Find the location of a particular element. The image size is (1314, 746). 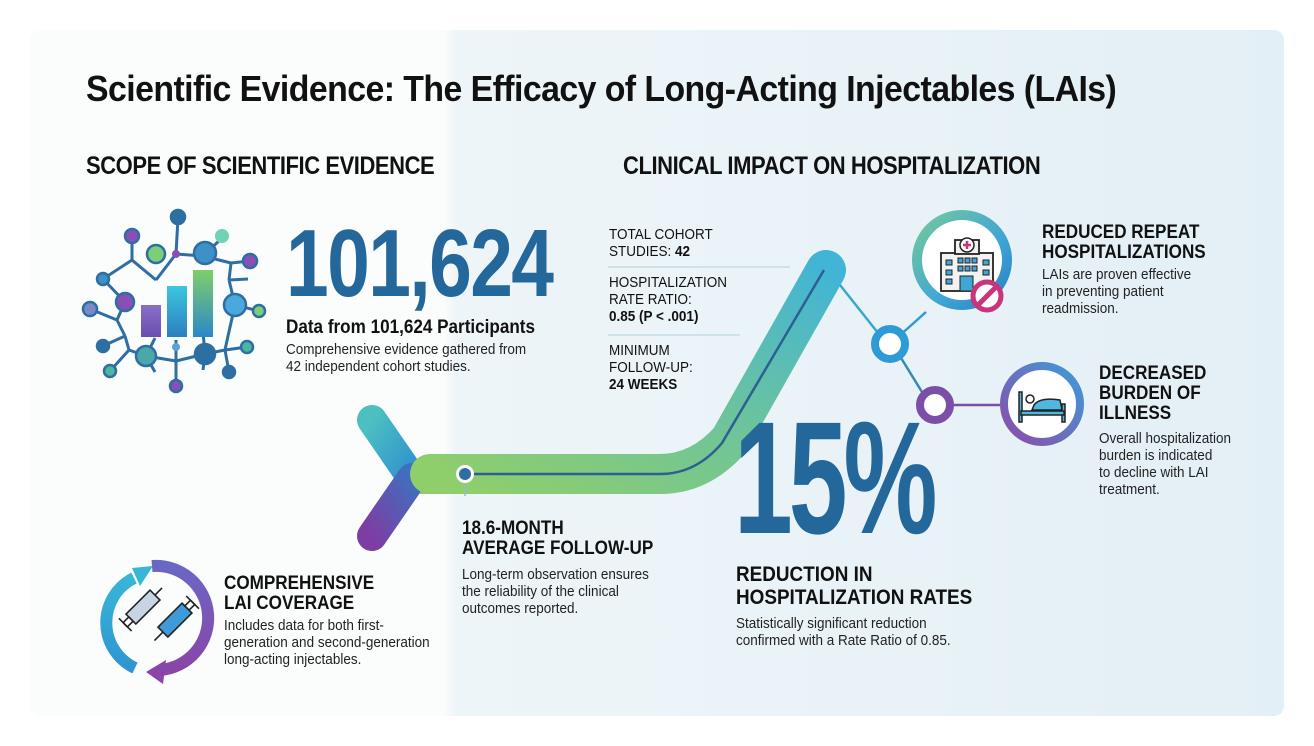

stat-min-follow-up-value: 24 WEEKS is located at coordinates (643, 384).